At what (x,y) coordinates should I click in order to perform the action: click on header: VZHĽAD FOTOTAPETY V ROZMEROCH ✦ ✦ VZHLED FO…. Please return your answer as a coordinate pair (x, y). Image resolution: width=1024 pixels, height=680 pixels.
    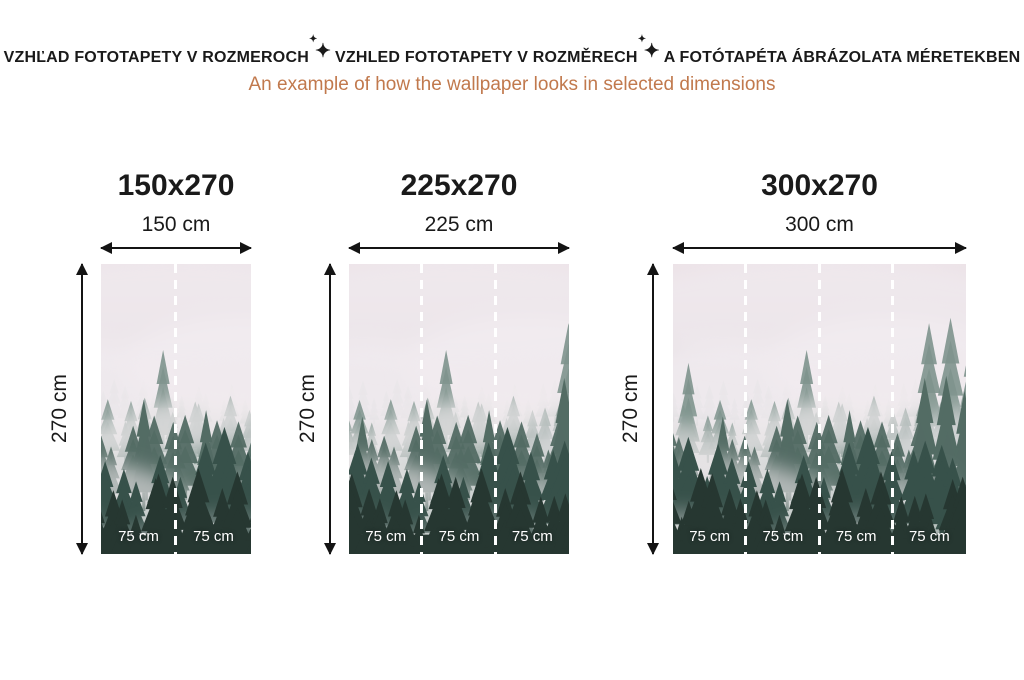
    Looking at the image, I should click on (512, 65).